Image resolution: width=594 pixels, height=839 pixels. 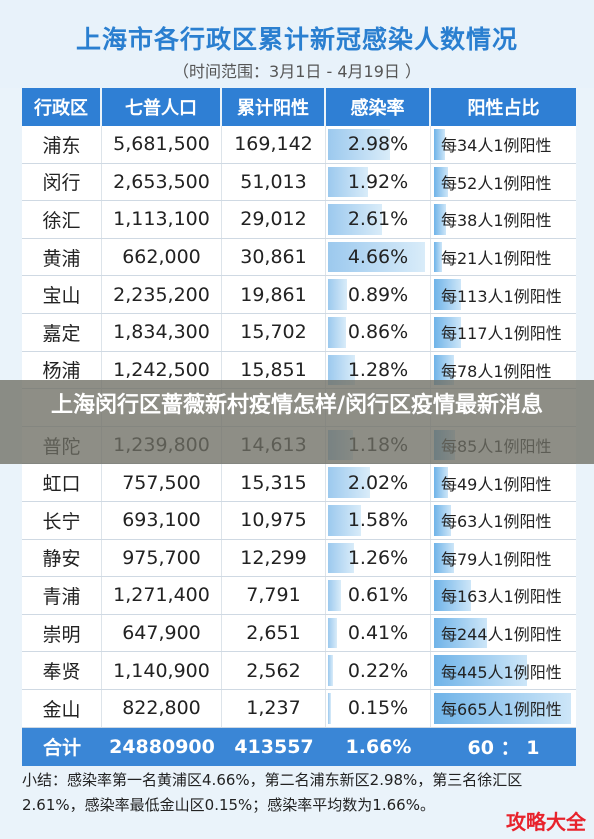 What do you see at coordinates (274, 670) in the screenshot?
I see `positive-cell: 2,562` at bounding box center [274, 670].